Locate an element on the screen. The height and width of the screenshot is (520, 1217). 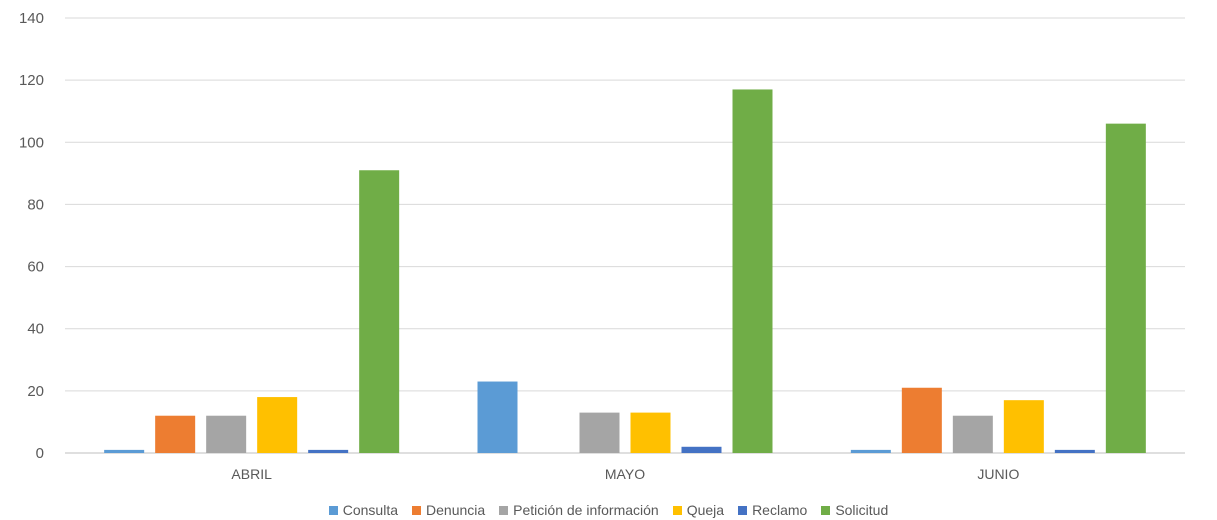
y-tick-label: 140 is located at coordinates (31, 18).